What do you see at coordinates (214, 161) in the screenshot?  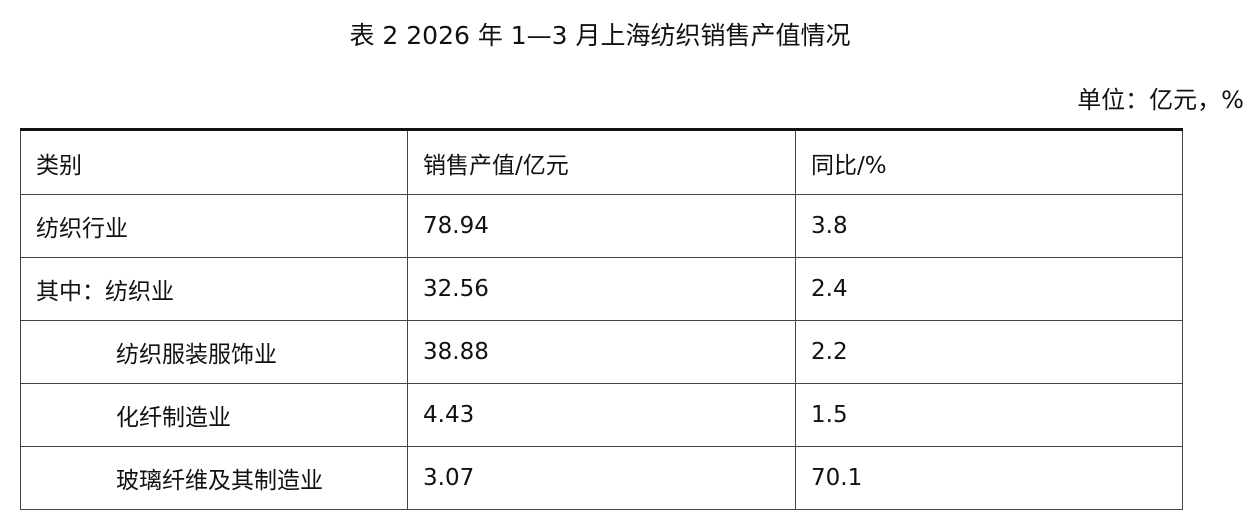 I see `header-cell: 类别` at bounding box center [214, 161].